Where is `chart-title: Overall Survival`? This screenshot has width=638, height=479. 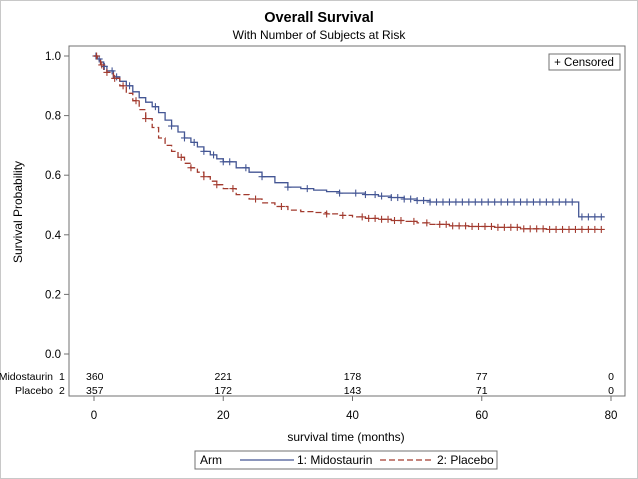 chart-title: Overall Survival is located at coordinates (319, 18).